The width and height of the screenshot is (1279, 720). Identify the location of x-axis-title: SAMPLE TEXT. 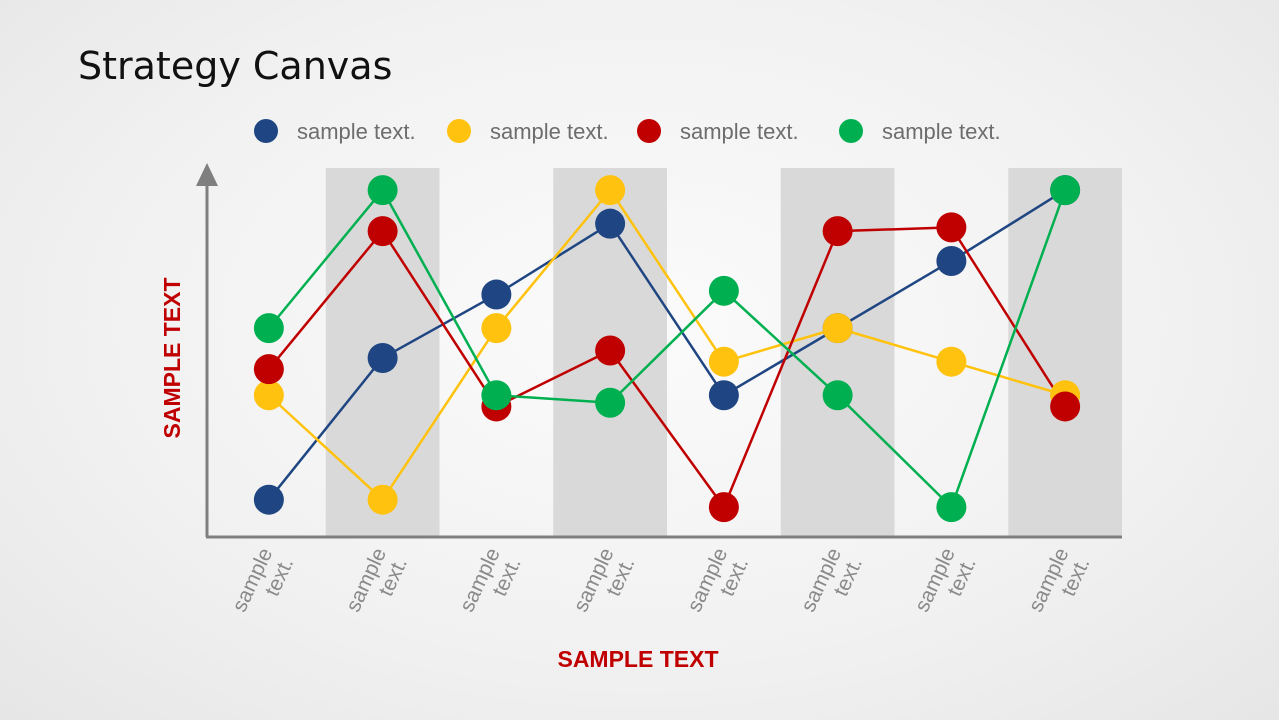
(637, 659).